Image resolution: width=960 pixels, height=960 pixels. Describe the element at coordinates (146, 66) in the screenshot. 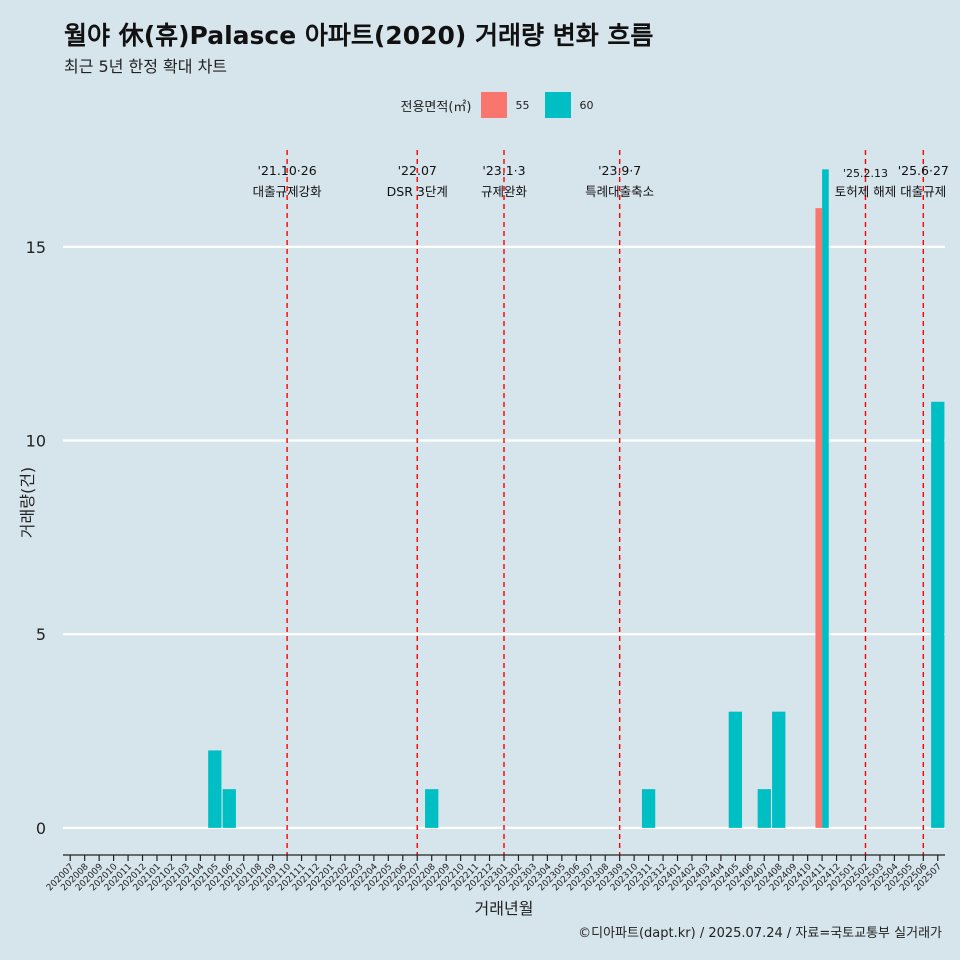

I see `chart-subtitle: 최근 5년 한정 확대 차트` at that location.